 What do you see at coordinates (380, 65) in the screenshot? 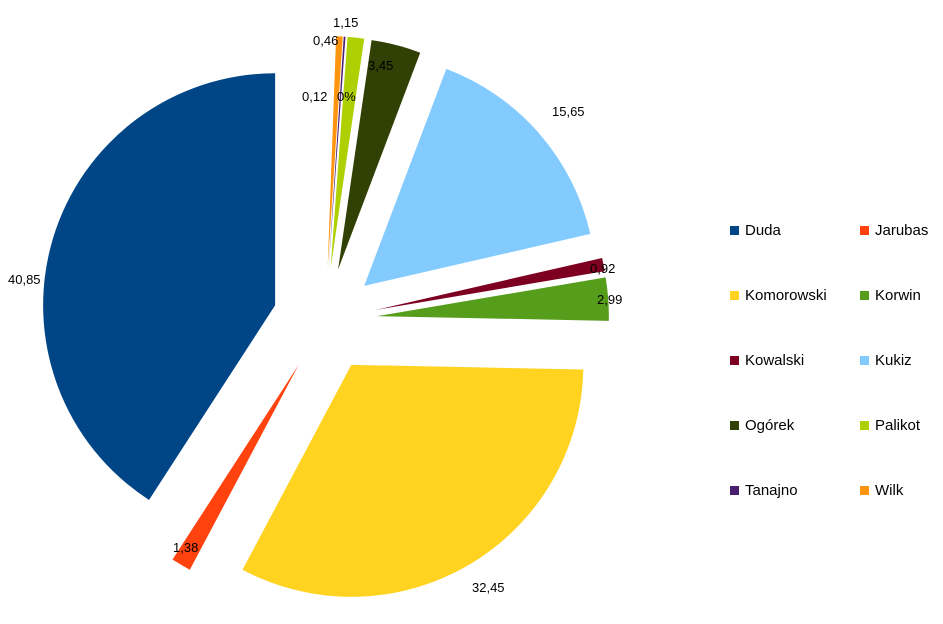
I see `data-label-ogórek: 3,45` at bounding box center [380, 65].